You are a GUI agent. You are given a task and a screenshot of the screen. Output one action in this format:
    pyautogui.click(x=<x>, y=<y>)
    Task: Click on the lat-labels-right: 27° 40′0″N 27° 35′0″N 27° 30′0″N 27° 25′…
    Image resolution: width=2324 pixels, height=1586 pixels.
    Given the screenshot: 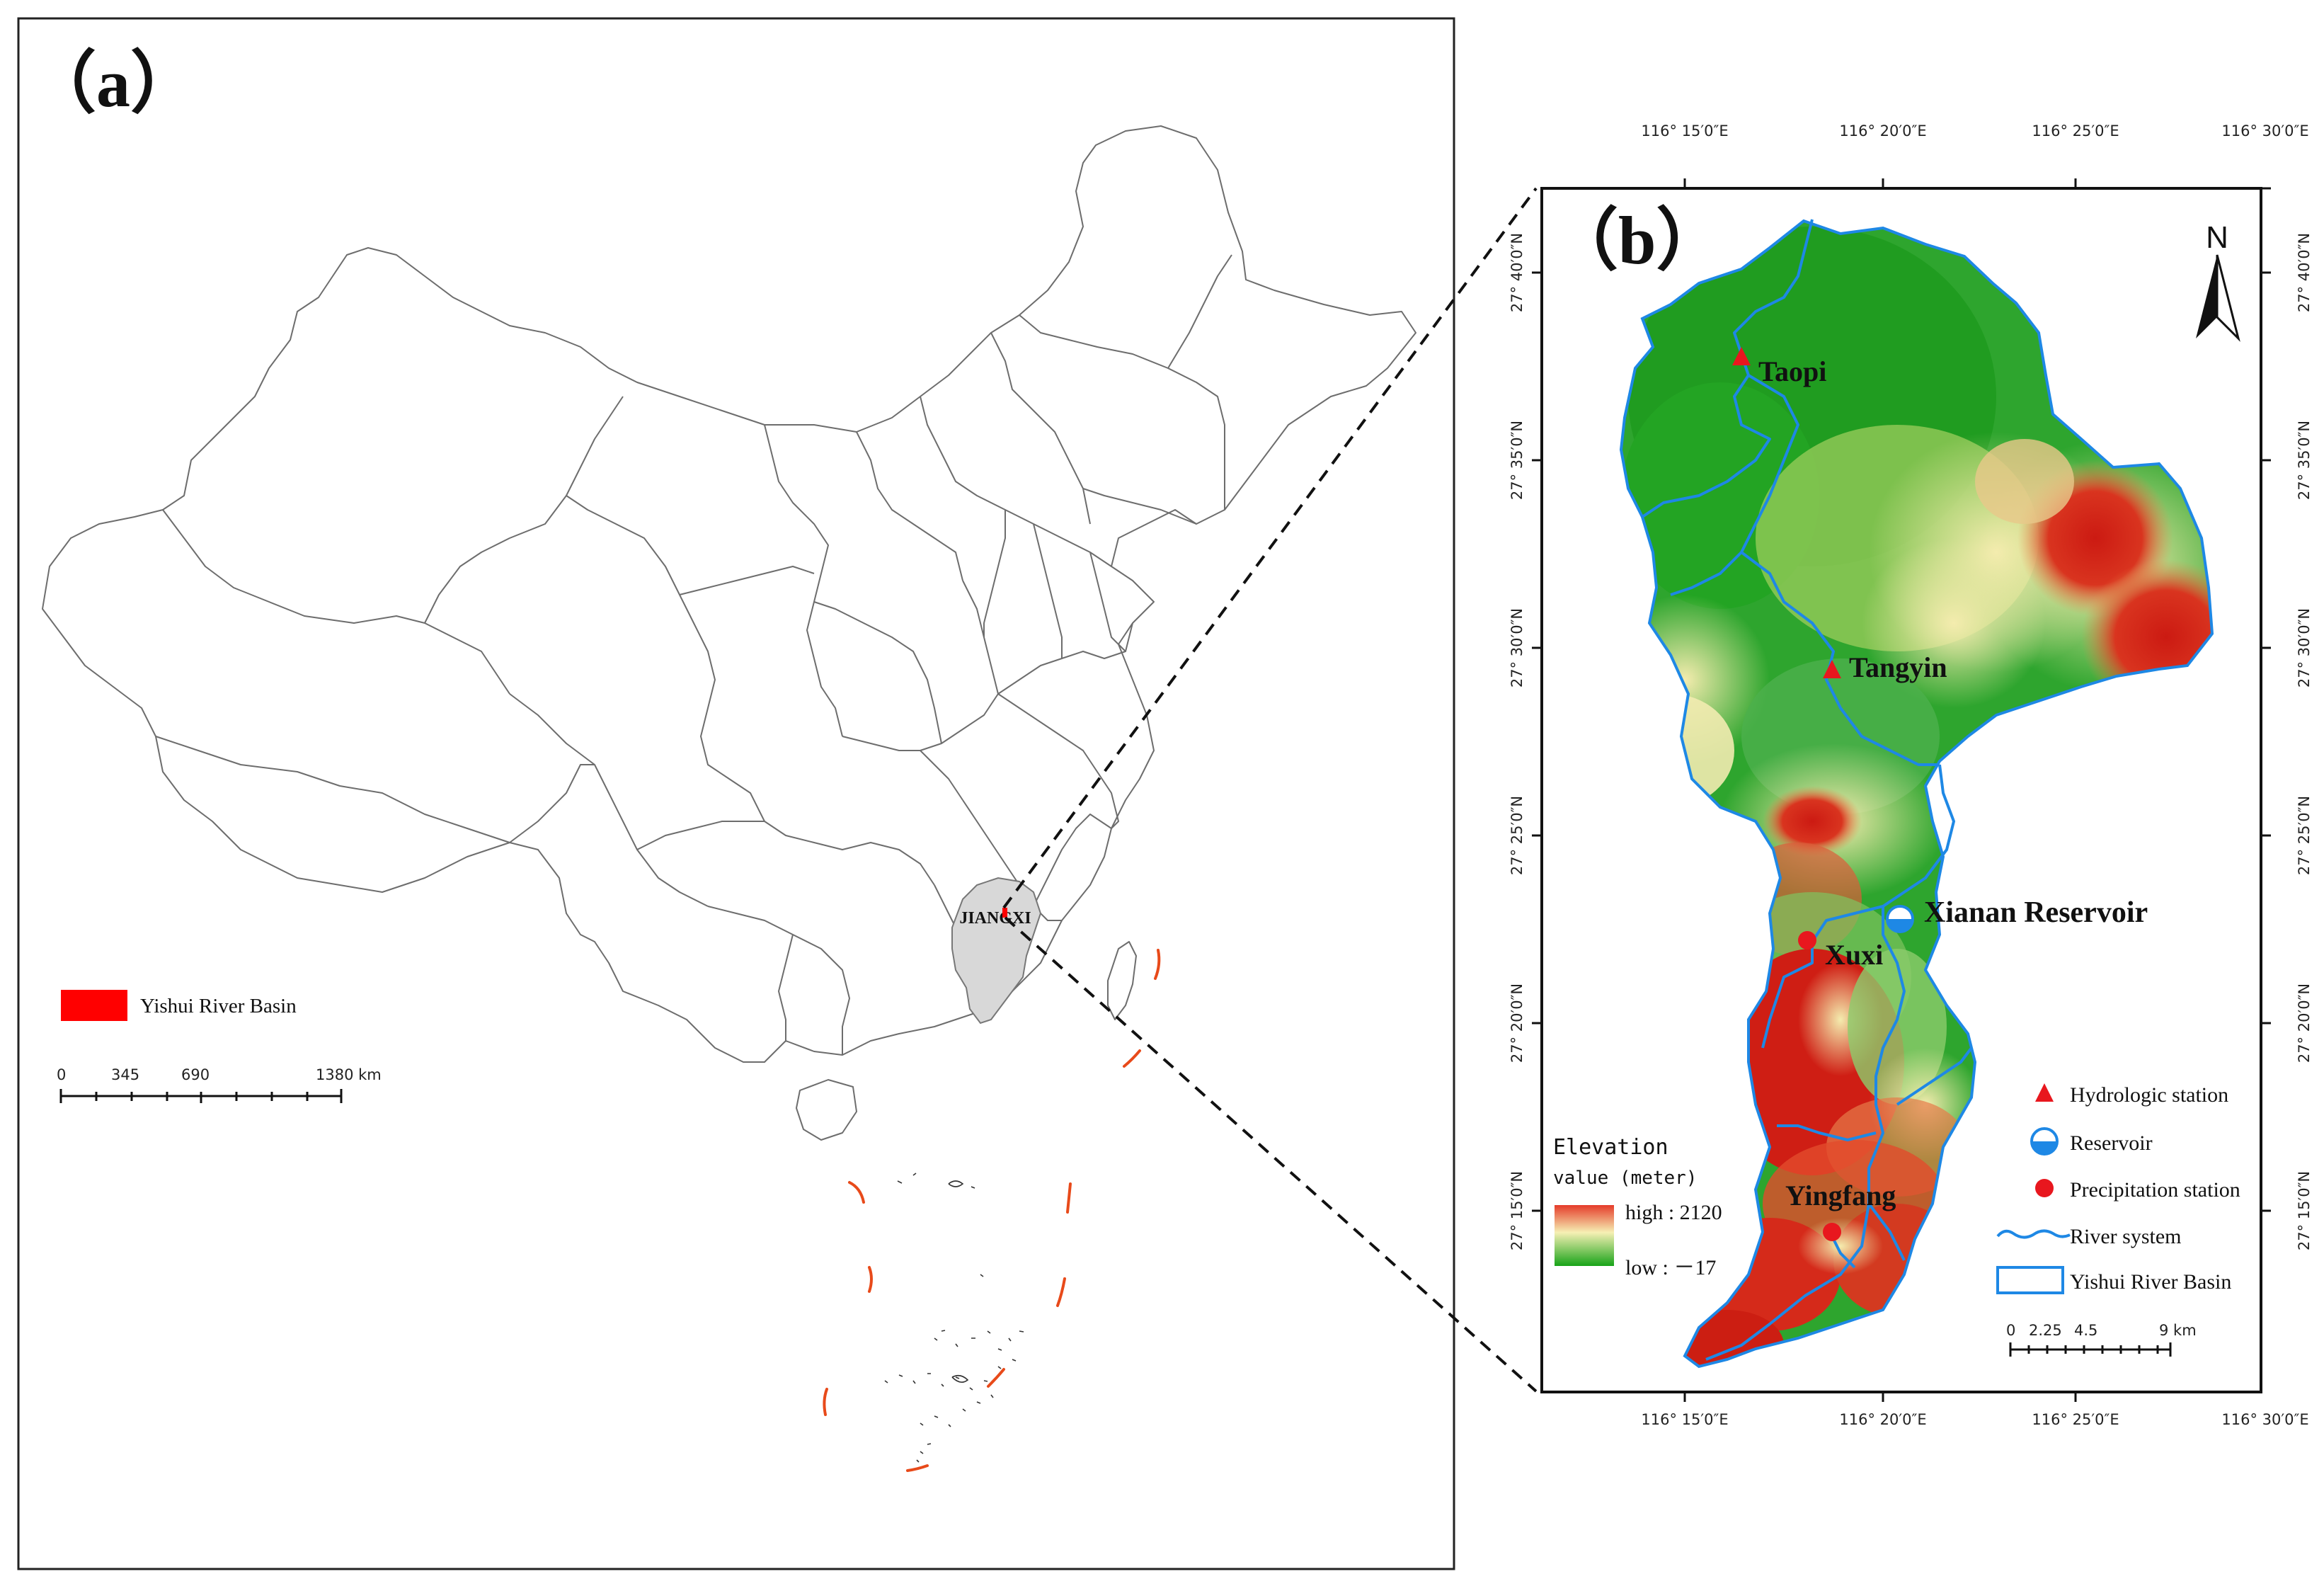 What is the action you would take?
    pyautogui.click(x=2304, y=742)
    